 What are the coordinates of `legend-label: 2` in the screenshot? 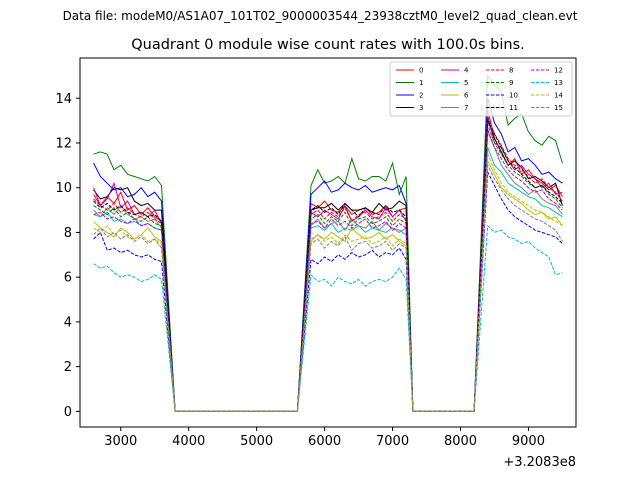 It's located at (421, 96).